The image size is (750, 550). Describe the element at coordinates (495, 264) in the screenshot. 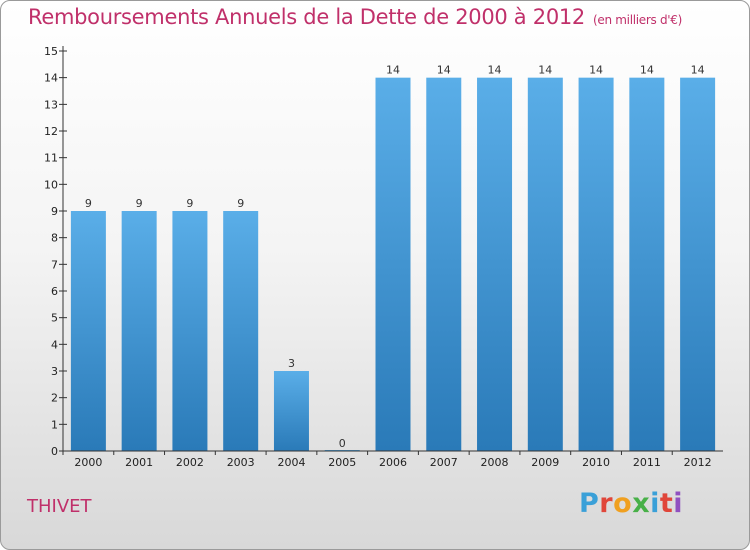

I see `bar-2008` at that location.